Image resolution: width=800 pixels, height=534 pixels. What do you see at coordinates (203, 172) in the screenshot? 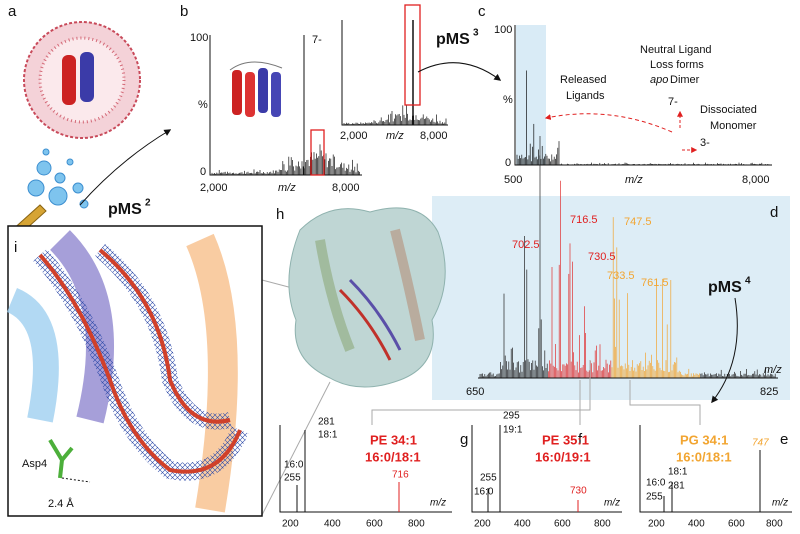
I see `y-tick-label: 0` at bounding box center [203, 172].